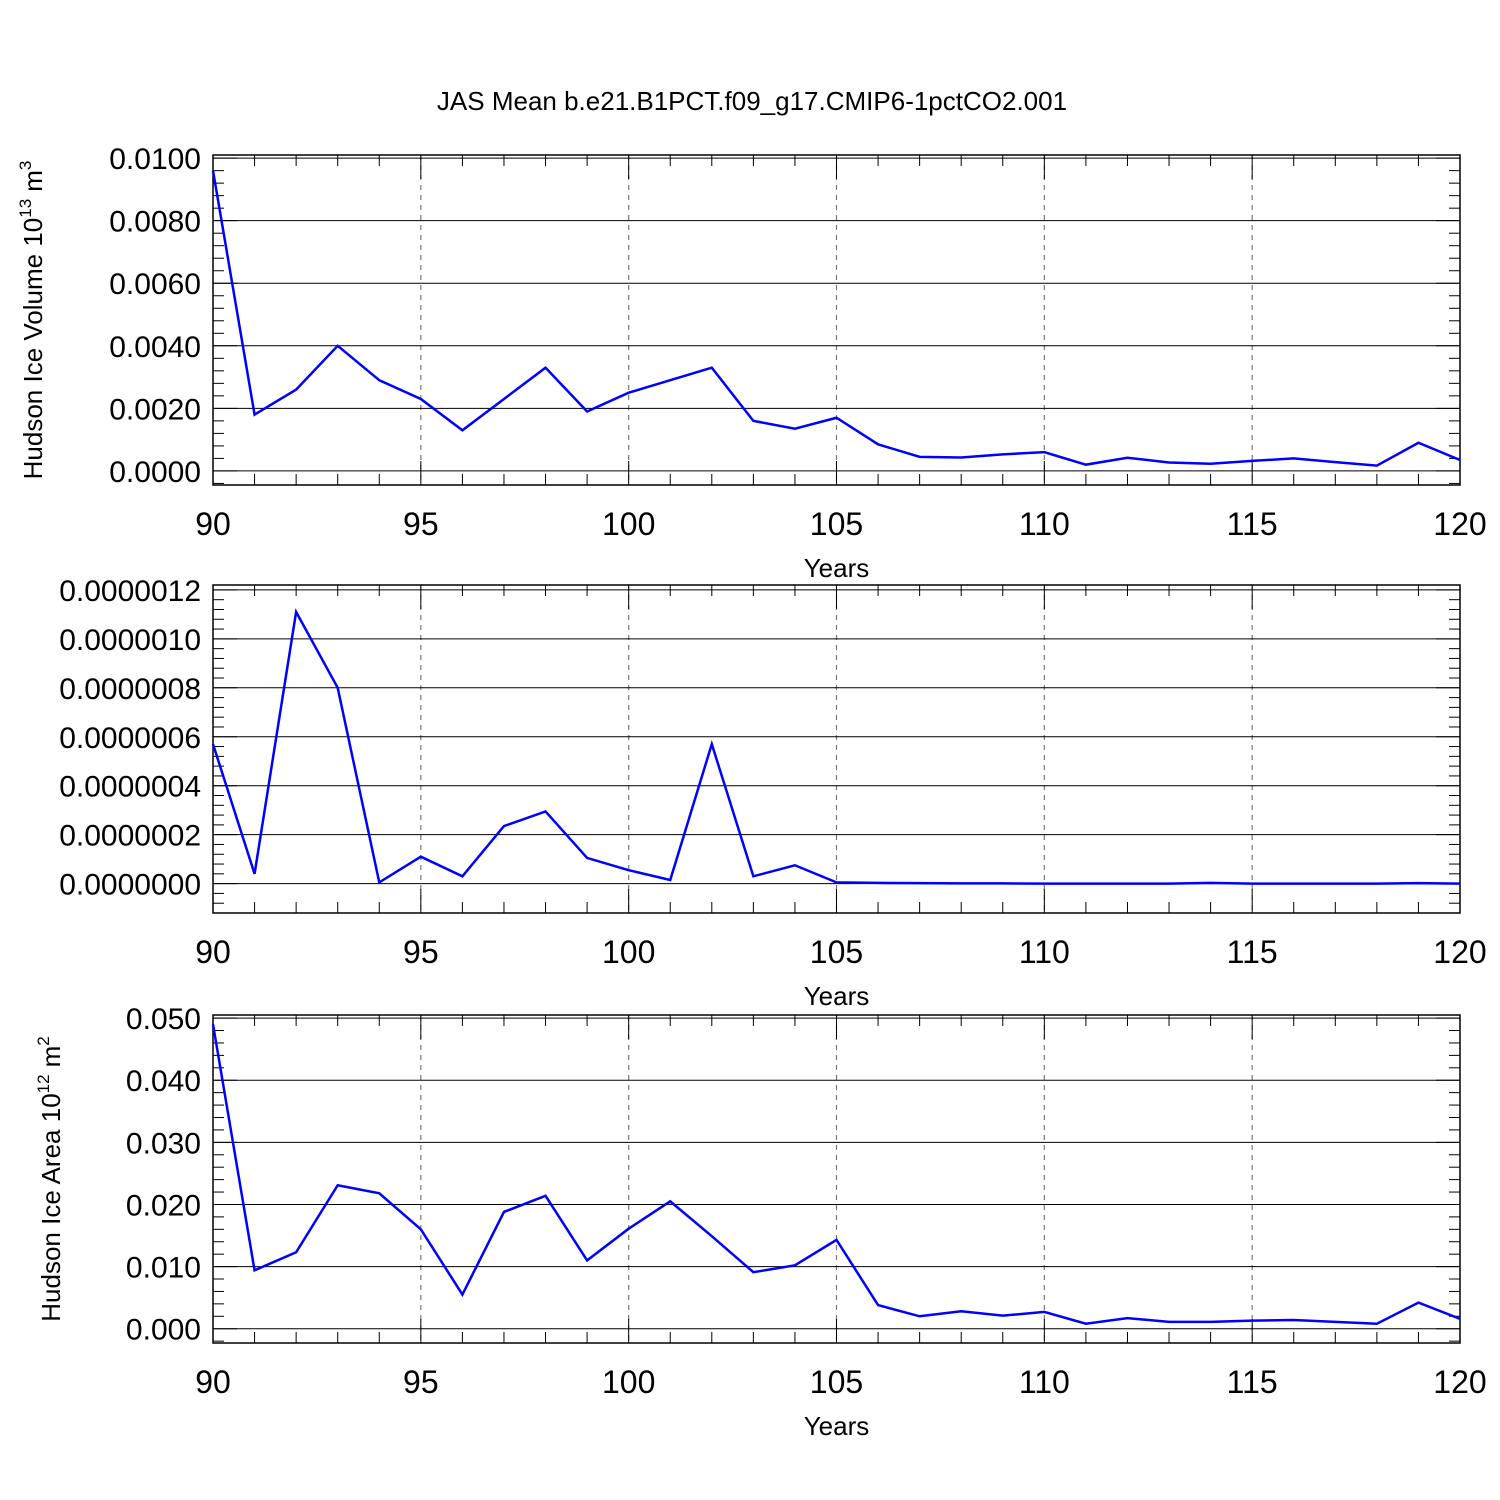 This screenshot has width=1500, height=1500. What do you see at coordinates (163, 1205) in the screenshot?
I see `y-tick-label: 0.020` at bounding box center [163, 1205].